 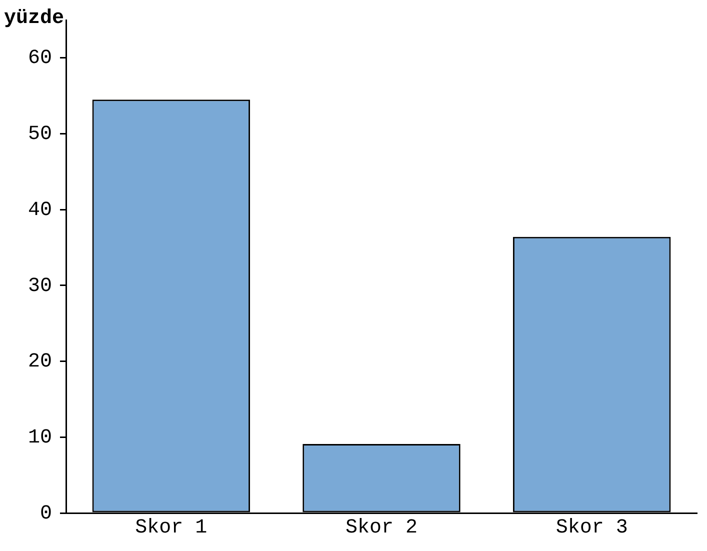 What do you see at coordinates (40, 58) in the screenshot?
I see `y-tick-label: 60` at bounding box center [40, 58].